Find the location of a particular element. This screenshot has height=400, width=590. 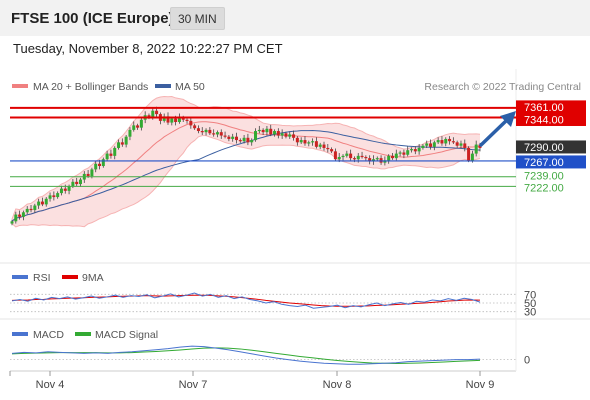

resistance-2-label: 7344.00 is located at coordinates (544, 120).